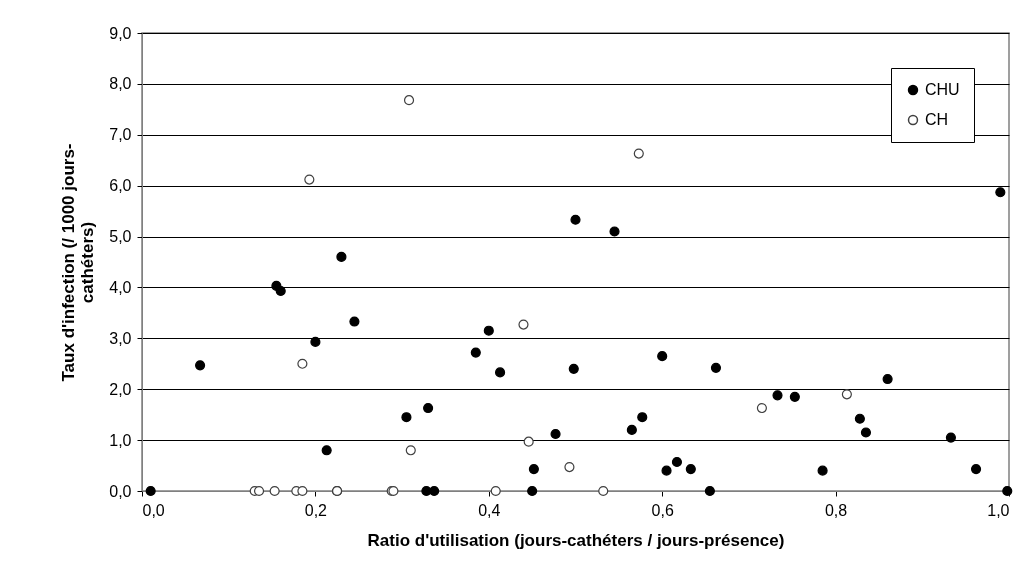 This screenshot has height=580, width=1031. Describe the element at coordinates (120, 338) in the screenshot. I see `y-tick-label: 3,0` at that location.